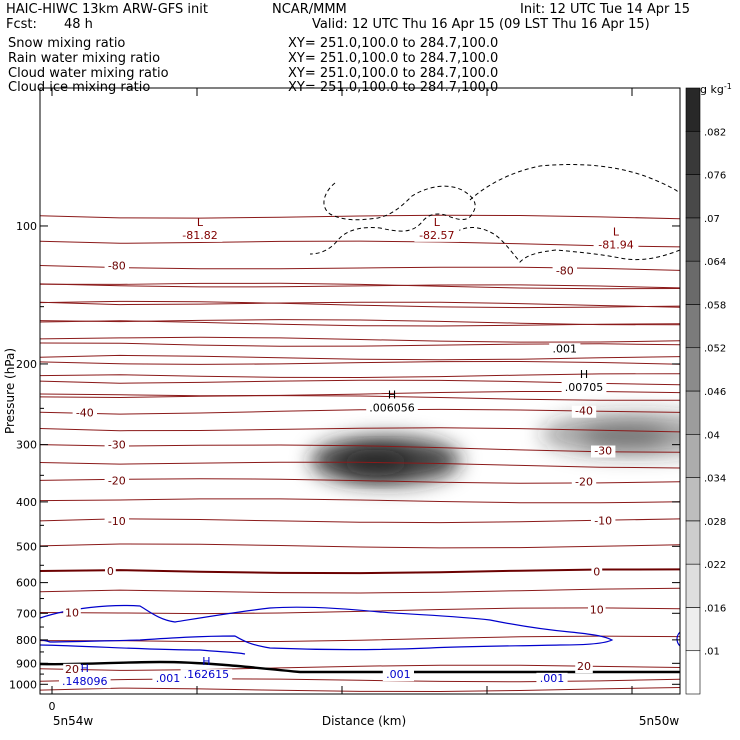 The width and height of the screenshot is (740, 740). What do you see at coordinates (107, 9) in the screenshot?
I see `header-title: HAIC-HIWC 13km ARW-GFS init` at bounding box center [107, 9].